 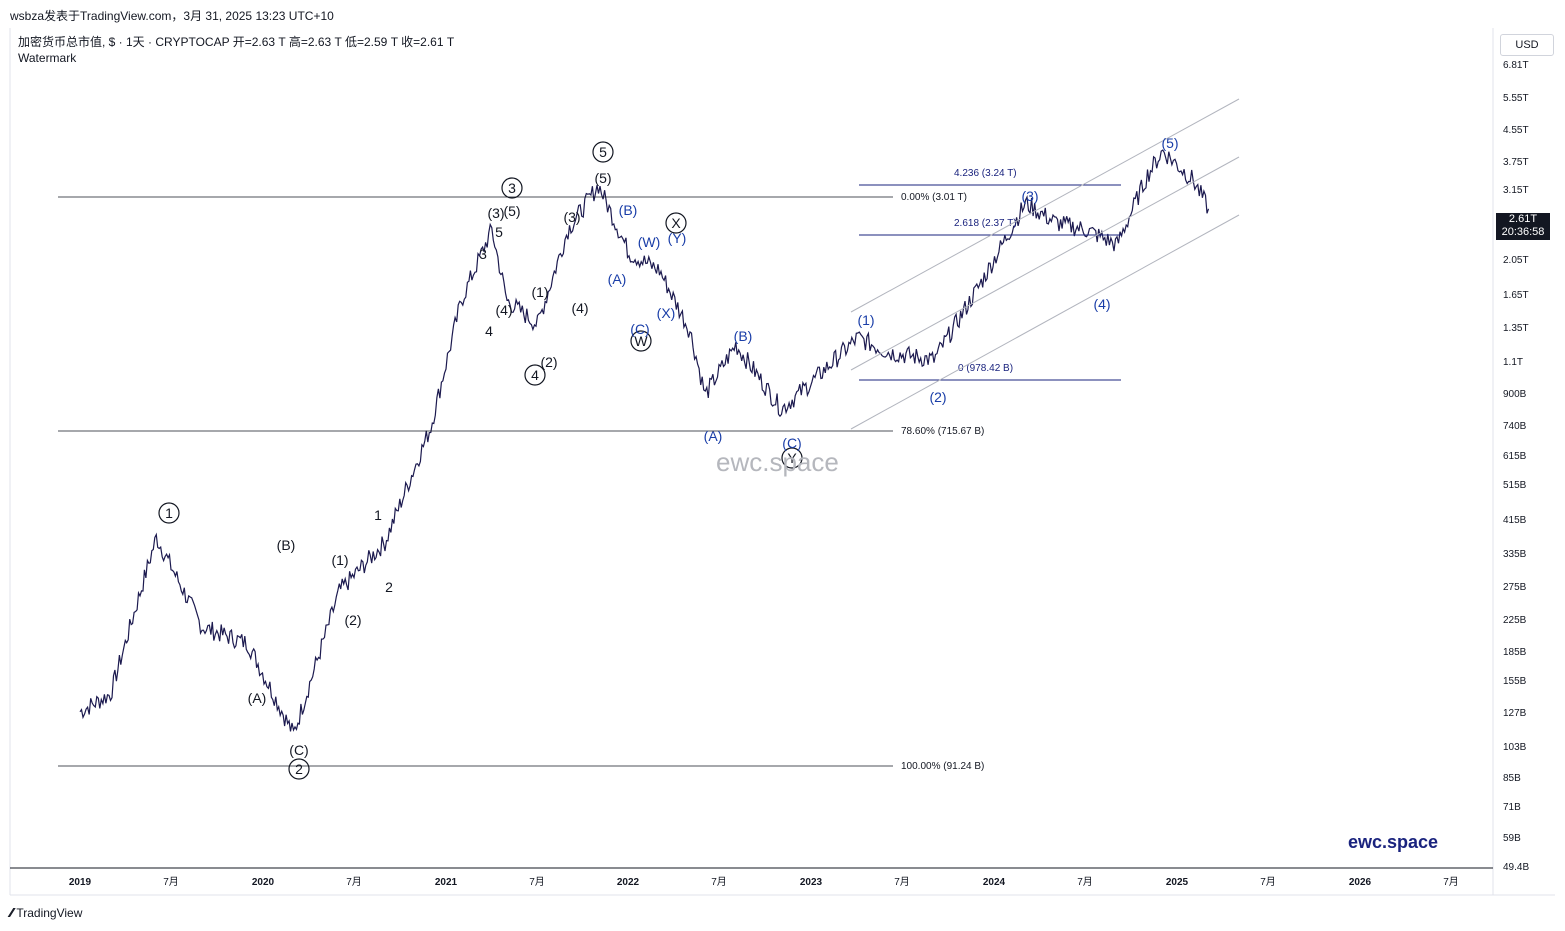 What do you see at coordinates (677, 238) in the screenshot?
I see `wave-label-blue: (Y)` at bounding box center [677, 238].